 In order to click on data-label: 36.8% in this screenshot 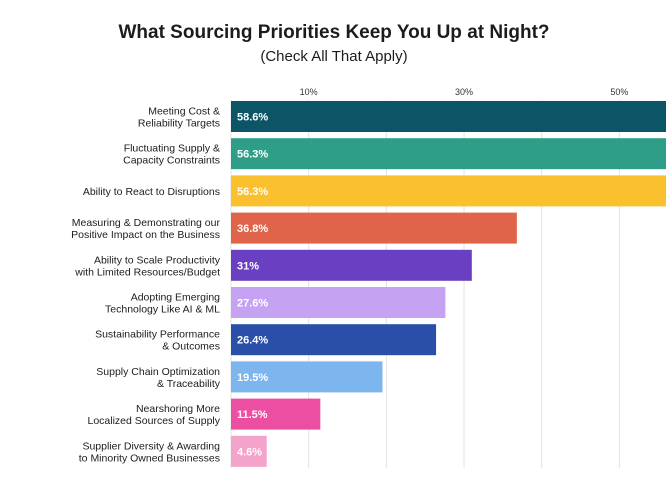, I will do `click(252, 229)`.